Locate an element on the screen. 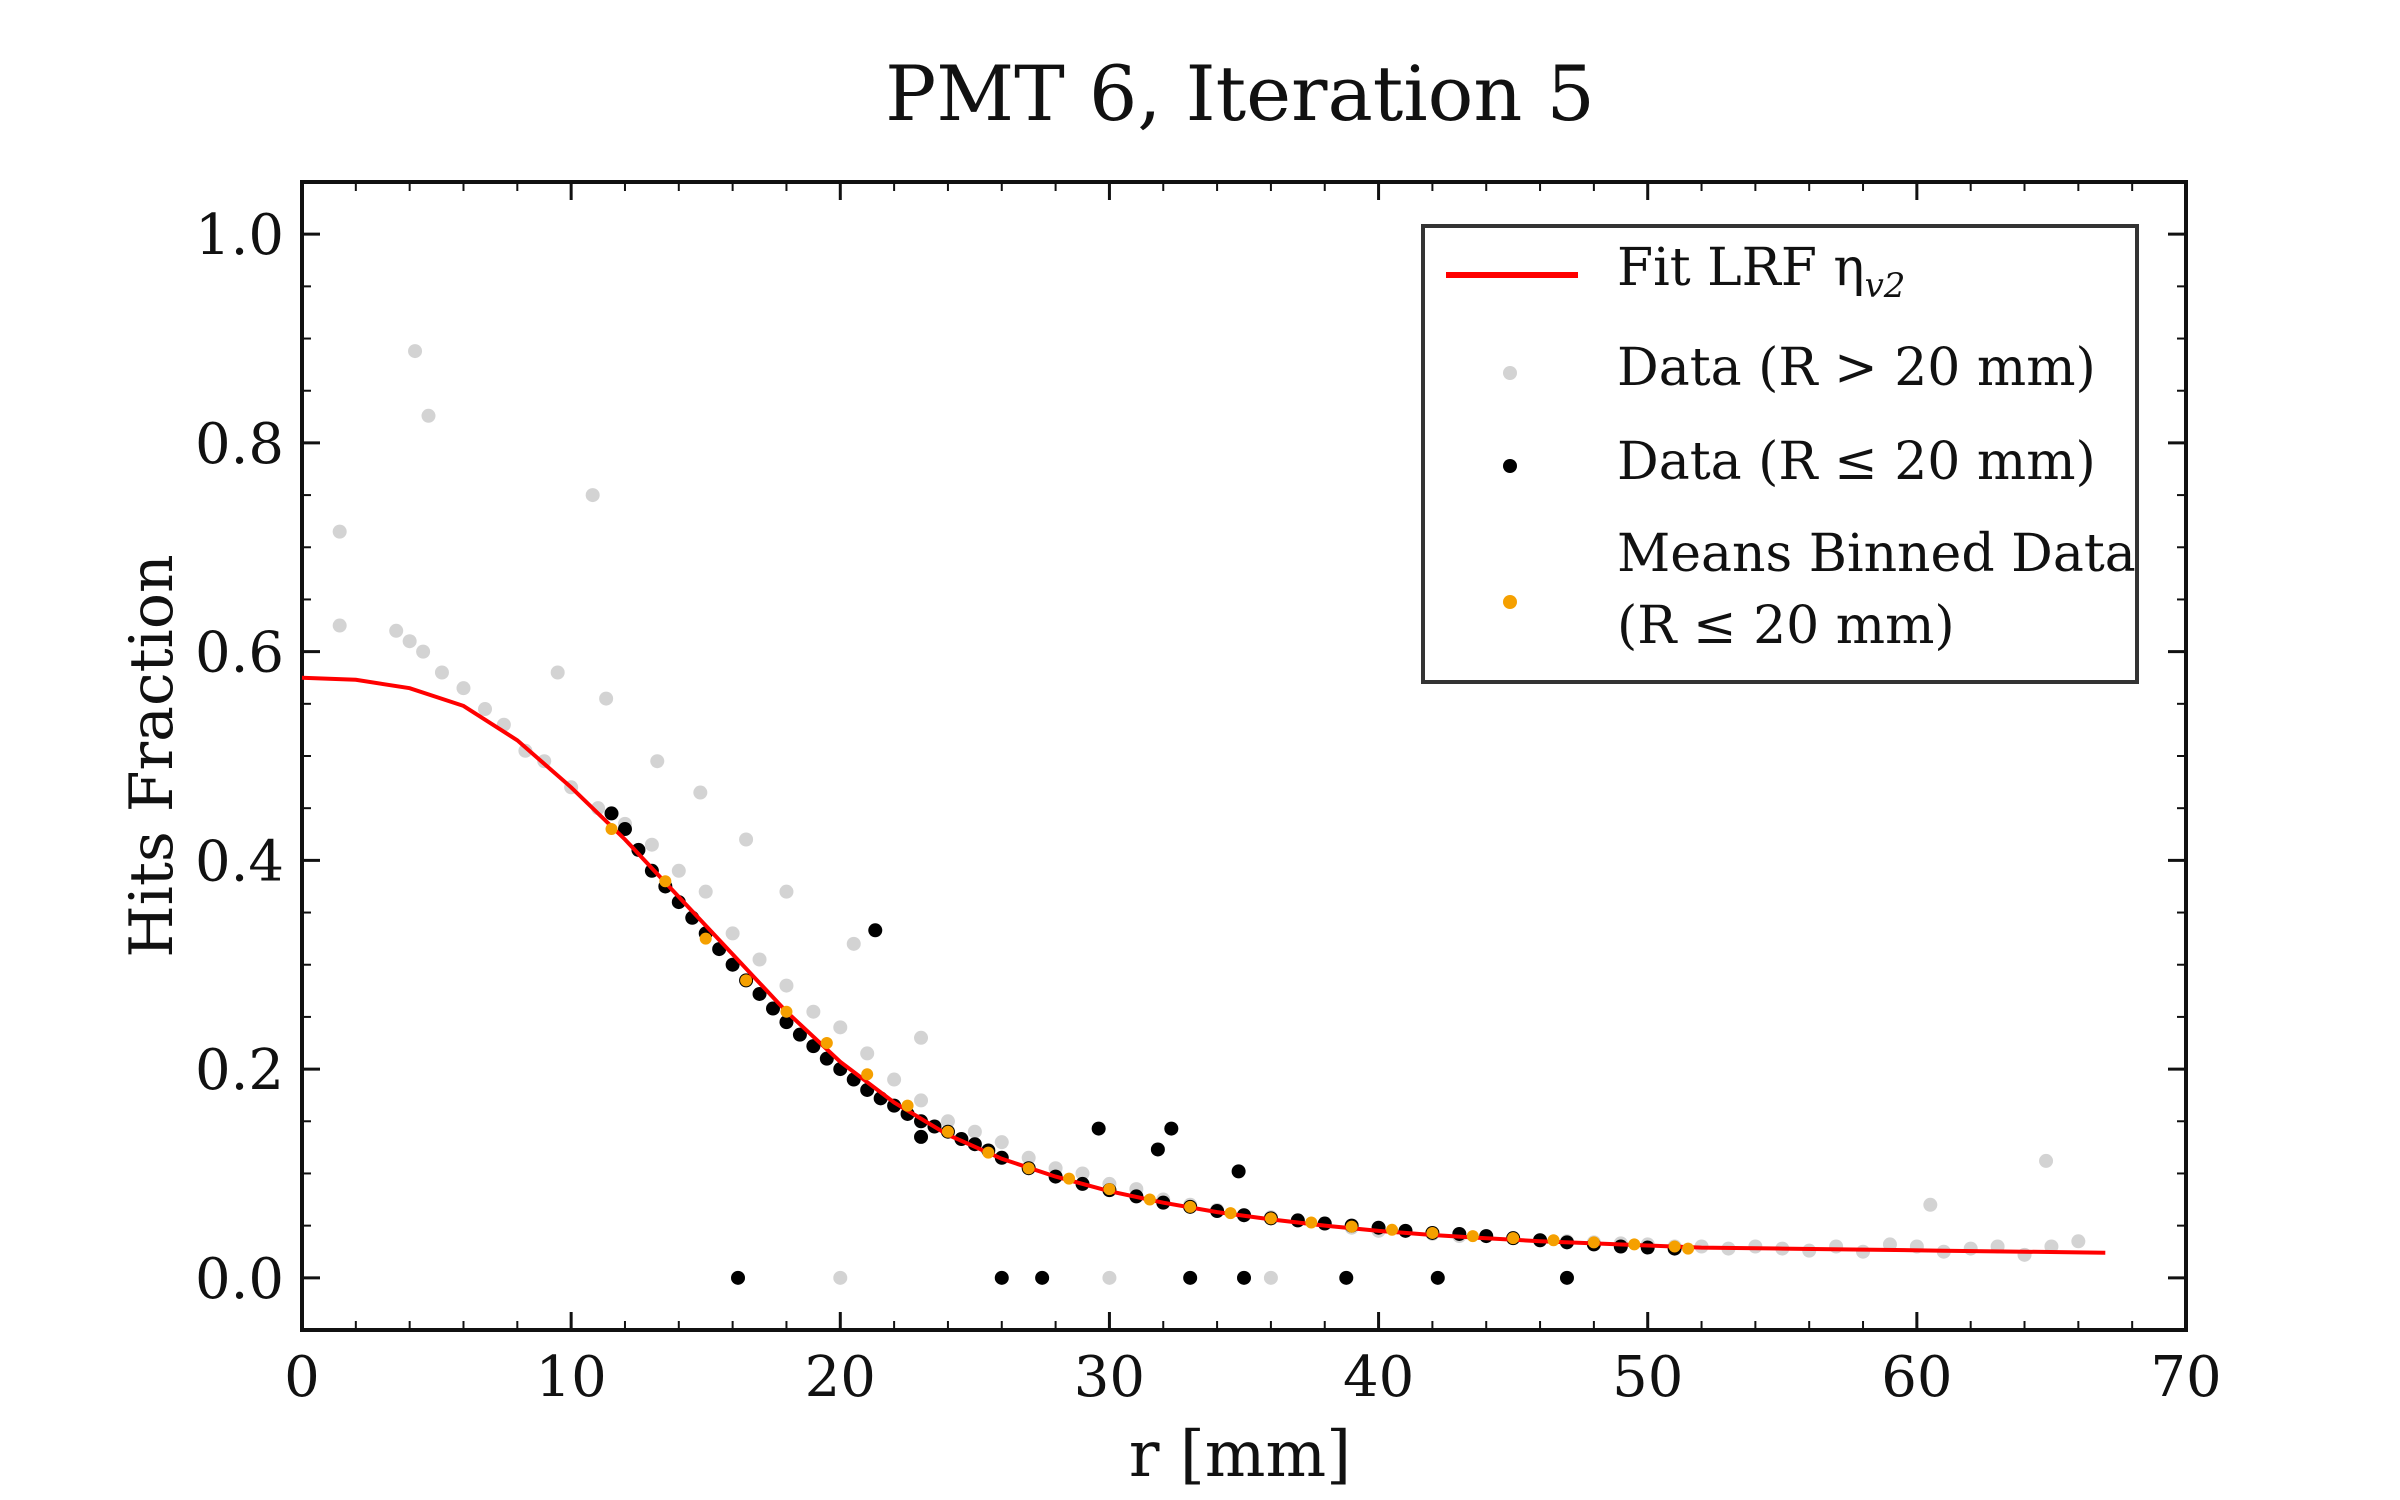 The image size is (2400, 1500). x-tick-label: 60 is located at coordinates (1916, 1377).